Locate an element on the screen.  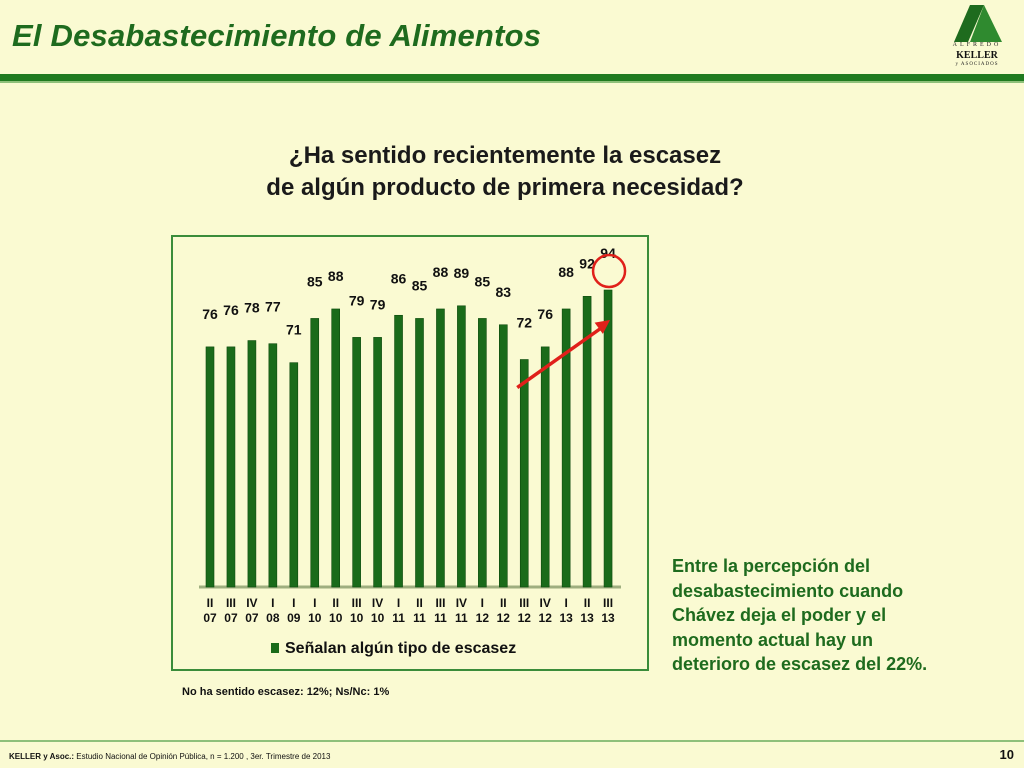
commentary-line: desabastecimiento cuando is located at coordinates (788, 590).